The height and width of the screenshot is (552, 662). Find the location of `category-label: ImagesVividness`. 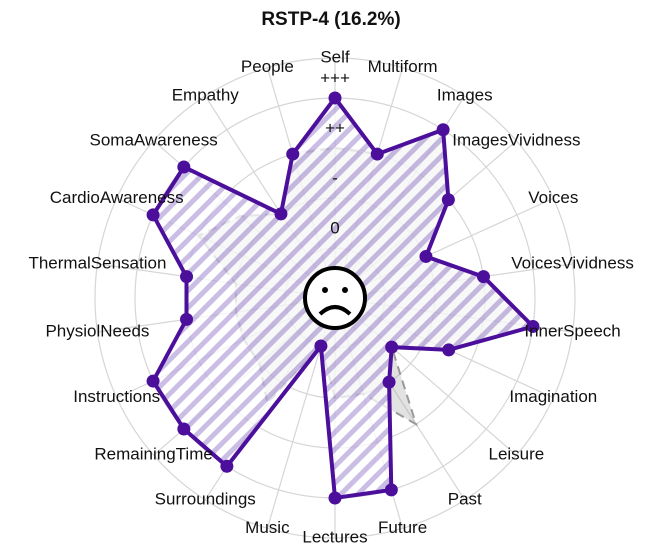

category-label: ImagesVividness is located at coordinates (516, 139).